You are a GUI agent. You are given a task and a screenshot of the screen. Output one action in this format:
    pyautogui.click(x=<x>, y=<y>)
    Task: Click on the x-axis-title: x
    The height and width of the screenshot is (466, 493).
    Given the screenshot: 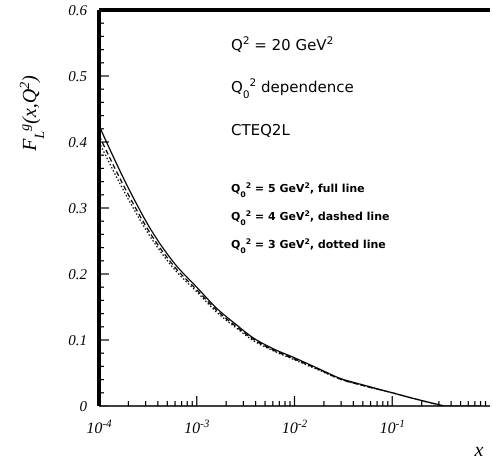 What is the action you would take?
    pyautogui.click(x=479, y=450)
    